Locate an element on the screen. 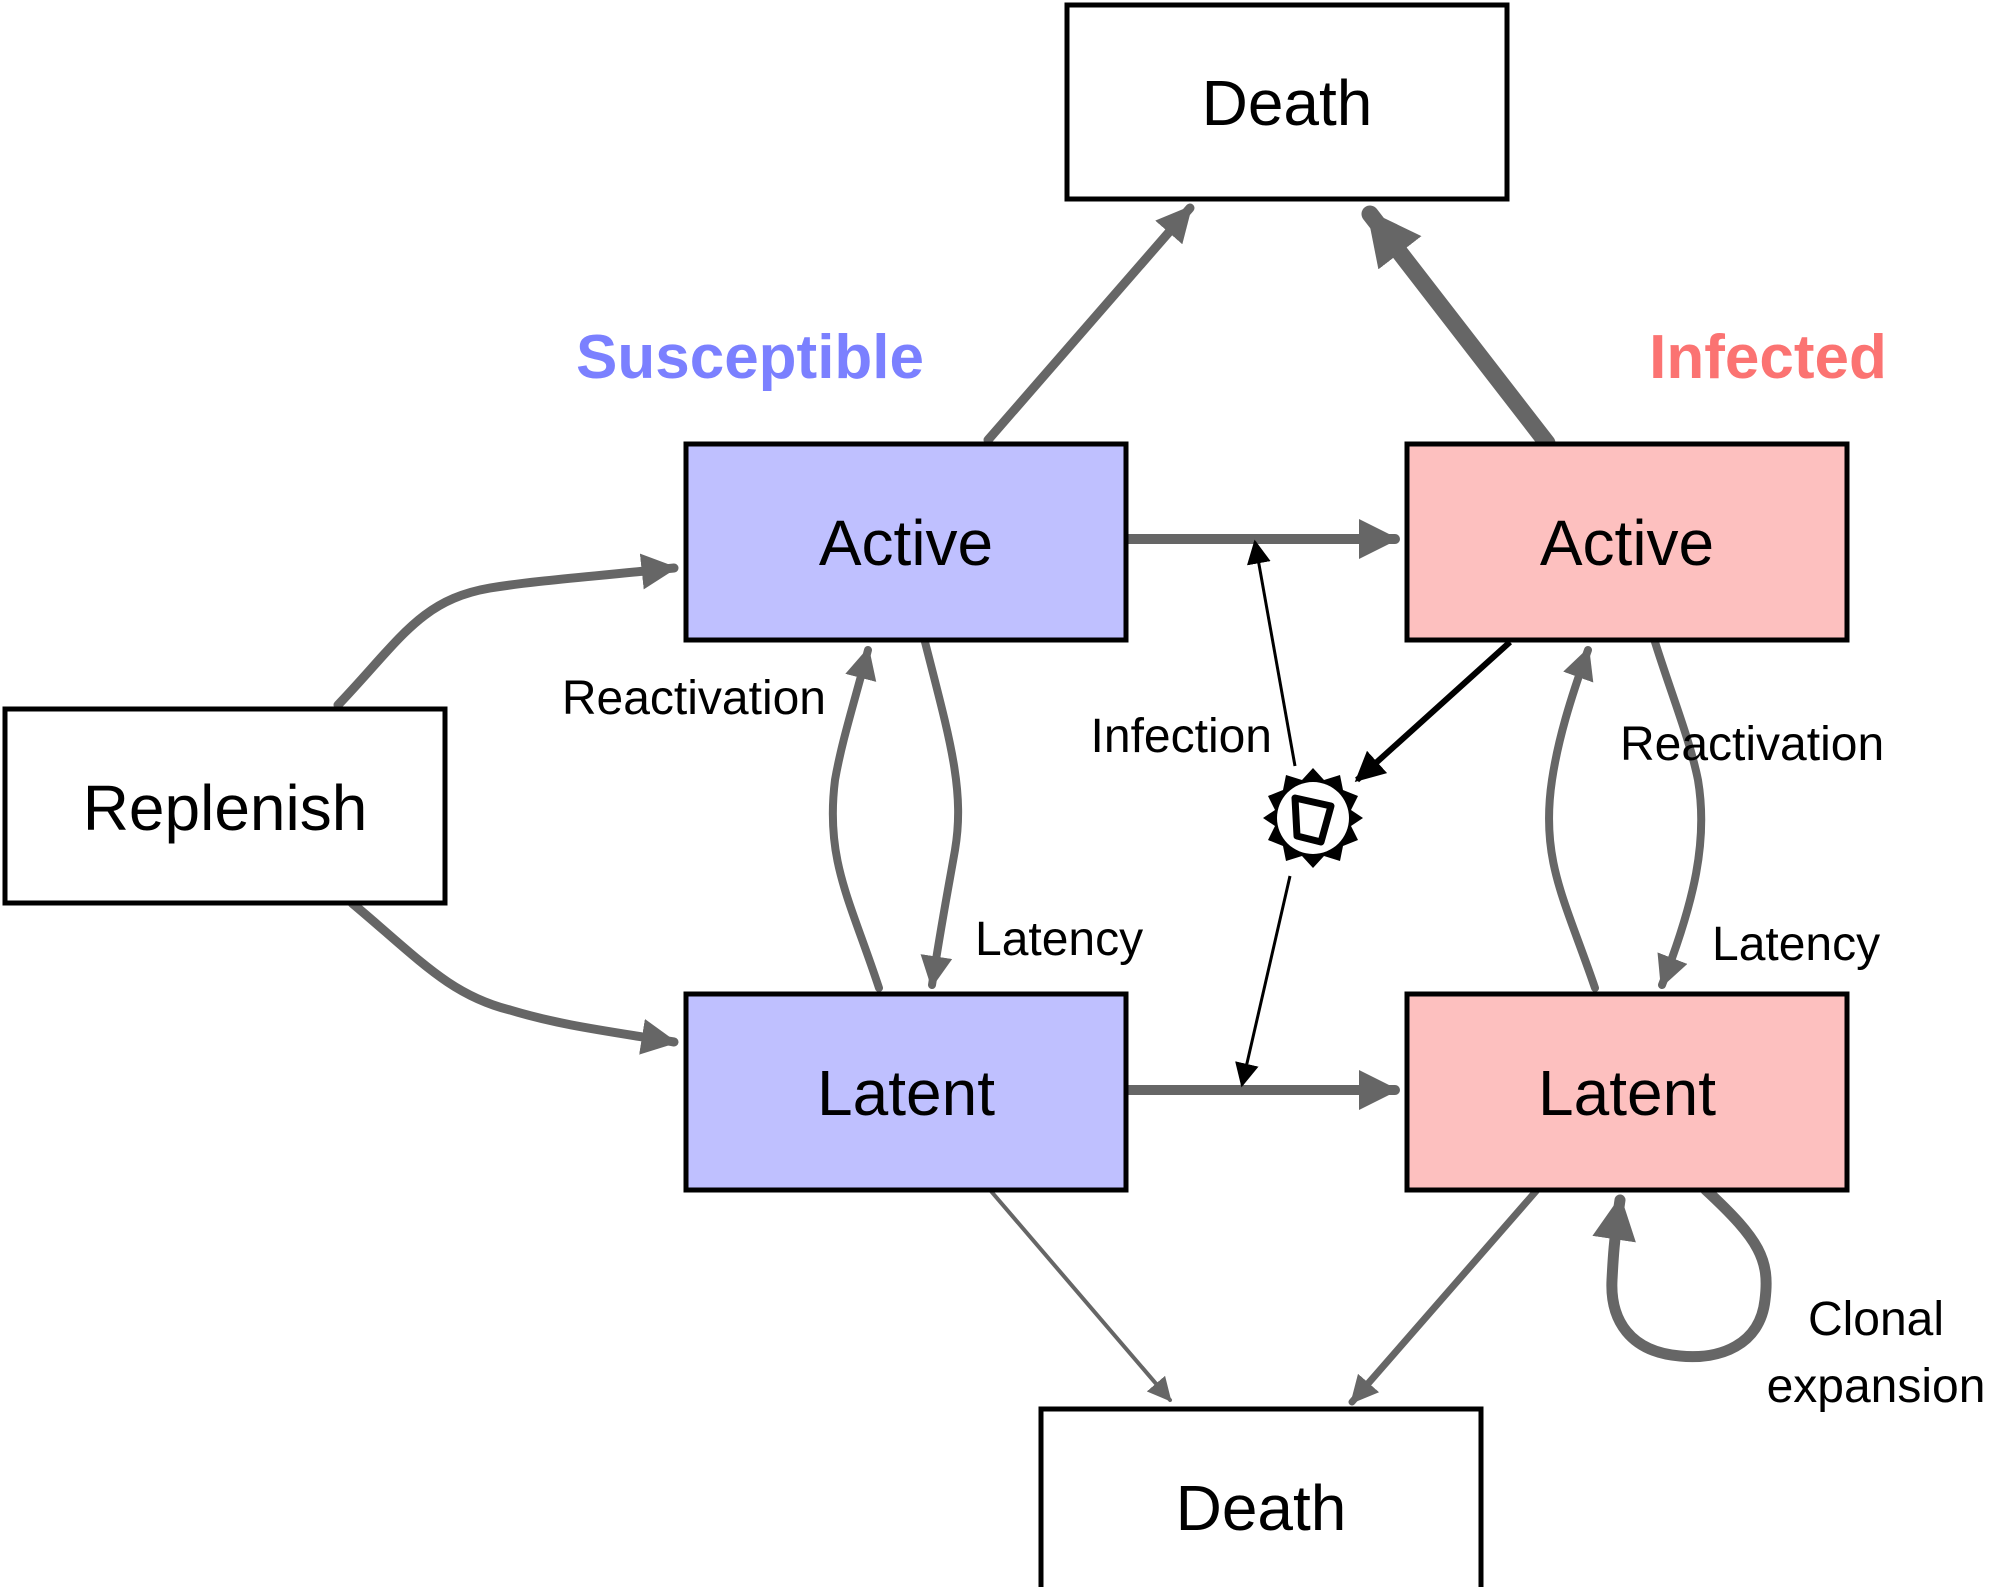 This screenshot has width=2012, height=1587. replenish-box: Replenish is located at coordinates (225, 806).